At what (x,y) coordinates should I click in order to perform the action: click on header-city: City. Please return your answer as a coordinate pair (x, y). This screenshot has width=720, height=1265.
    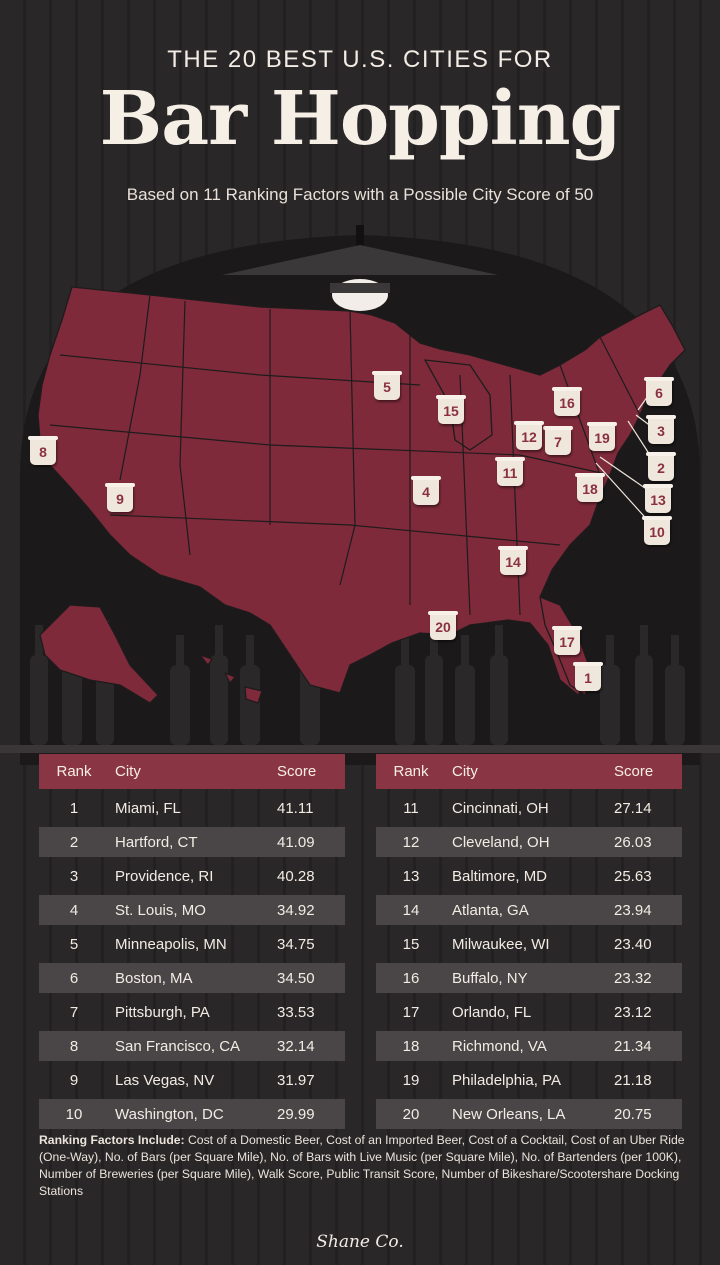
    Looking at the image, I should click on (128, 771).